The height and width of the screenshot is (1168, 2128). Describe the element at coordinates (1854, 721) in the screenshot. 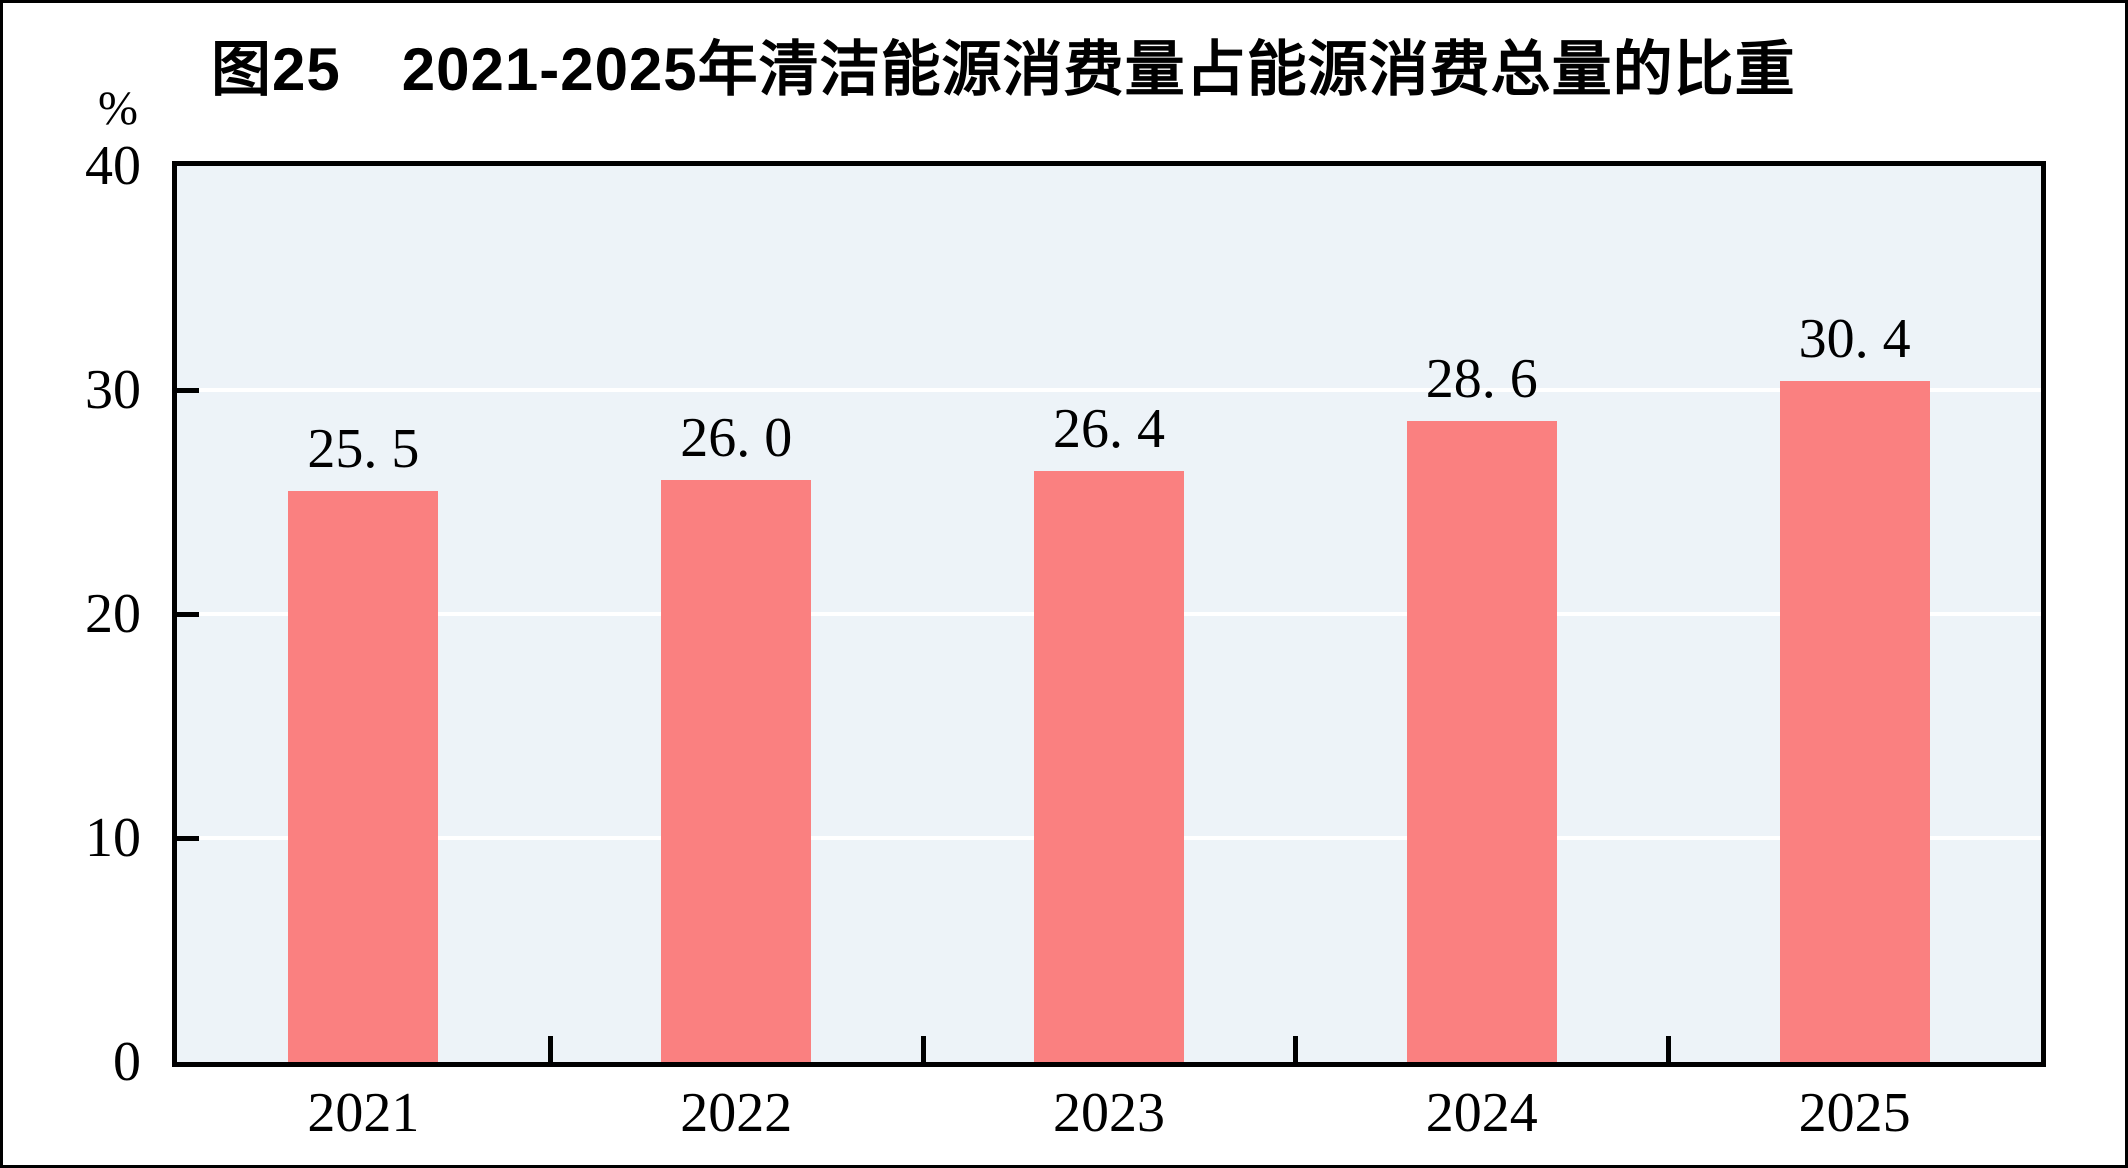

I see `bar-2025` at that location.